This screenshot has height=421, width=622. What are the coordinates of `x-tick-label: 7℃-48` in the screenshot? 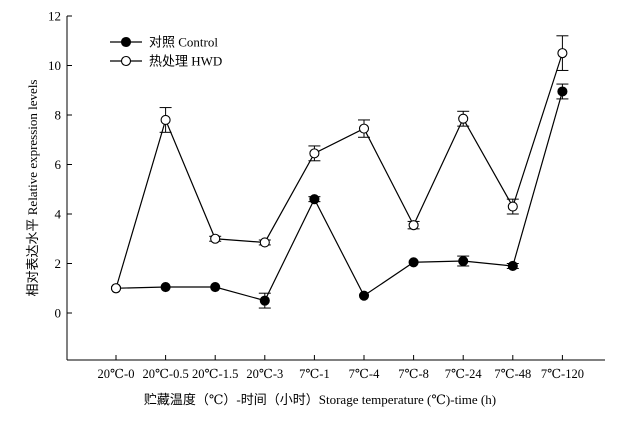 It's located at (512, 374).